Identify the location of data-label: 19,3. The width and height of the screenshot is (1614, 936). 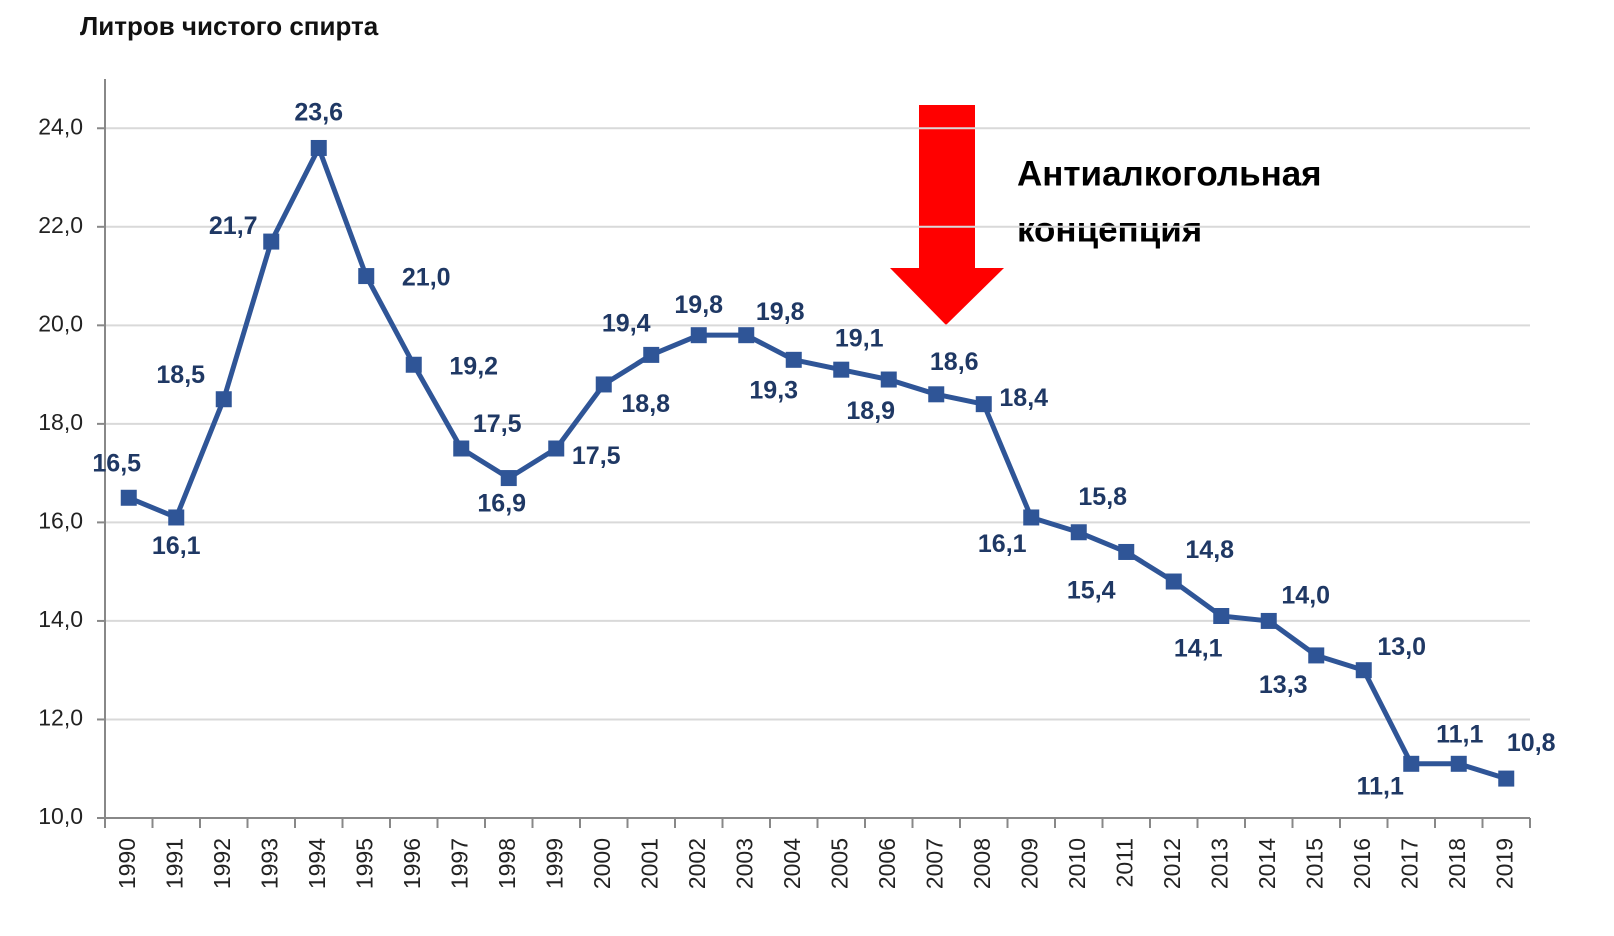
(773, 390).